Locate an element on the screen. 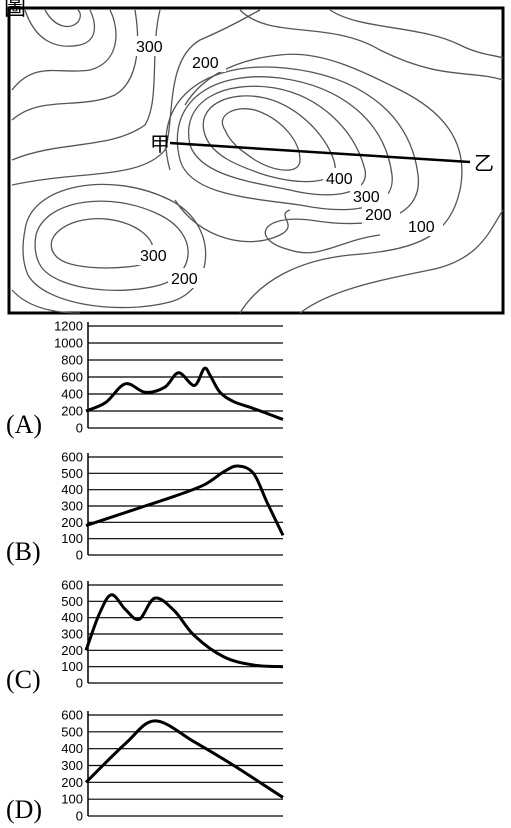 Image resolution: width=511 pixels, height=828 pixels. y-tick-label: 1200 is located at coordinates (68, 326).